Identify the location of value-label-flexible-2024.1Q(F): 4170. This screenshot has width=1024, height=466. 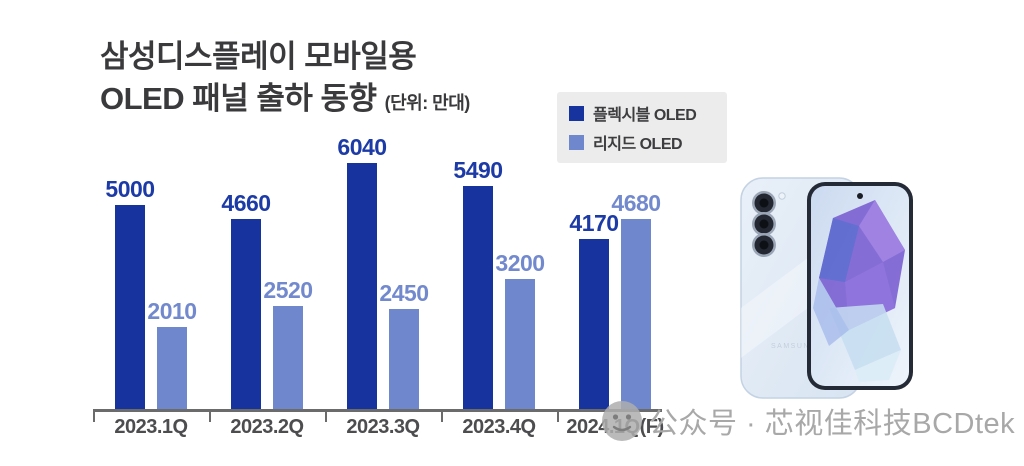
(594, 223).